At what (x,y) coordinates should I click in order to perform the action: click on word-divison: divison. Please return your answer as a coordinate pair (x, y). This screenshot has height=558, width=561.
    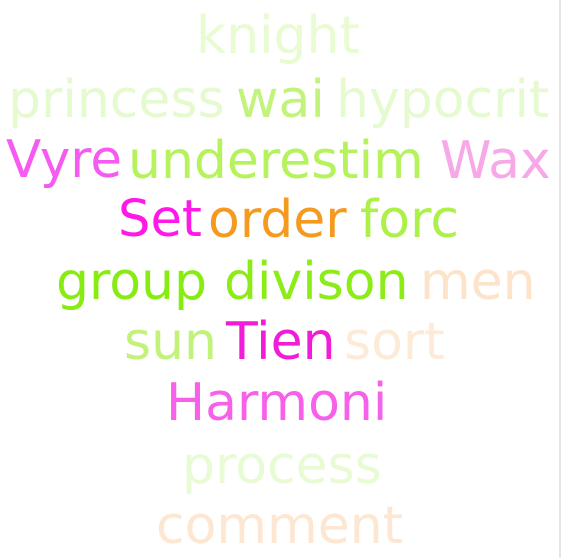
    Looking at the image, I should click on (316, 282).